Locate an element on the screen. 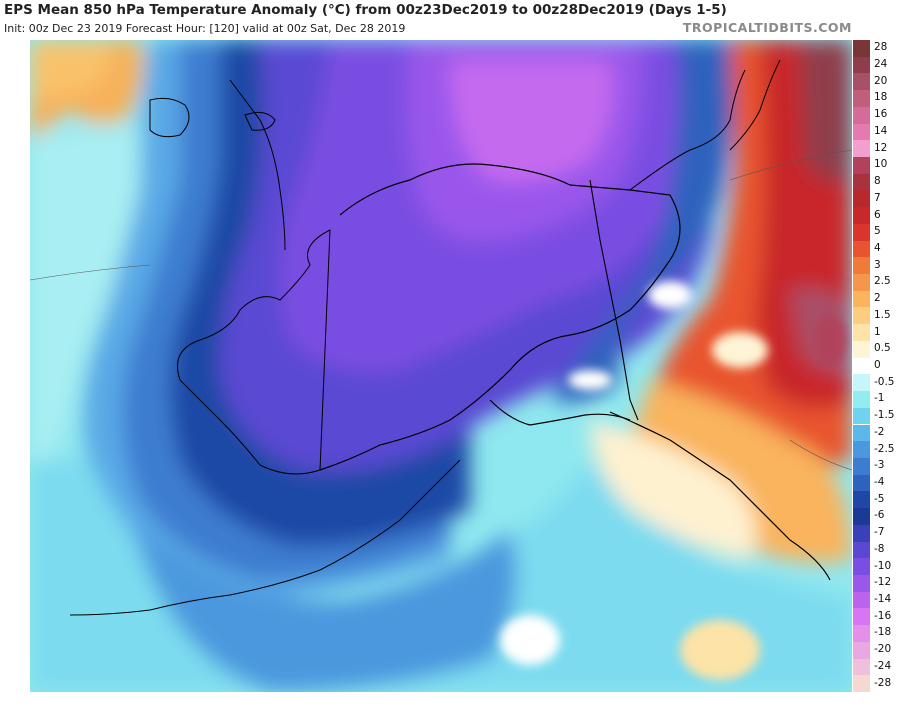 The height and width of the screenshot is (711, 900). legend-label: 0.5 is located at coordinates (882, 348).